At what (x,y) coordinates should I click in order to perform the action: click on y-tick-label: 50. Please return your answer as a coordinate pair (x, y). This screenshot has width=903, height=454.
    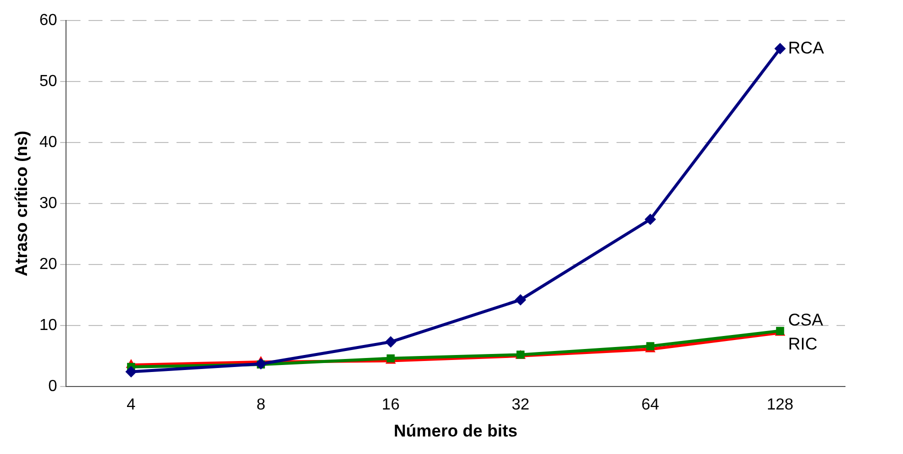
    Looking at the image, I should click on (48, 81).